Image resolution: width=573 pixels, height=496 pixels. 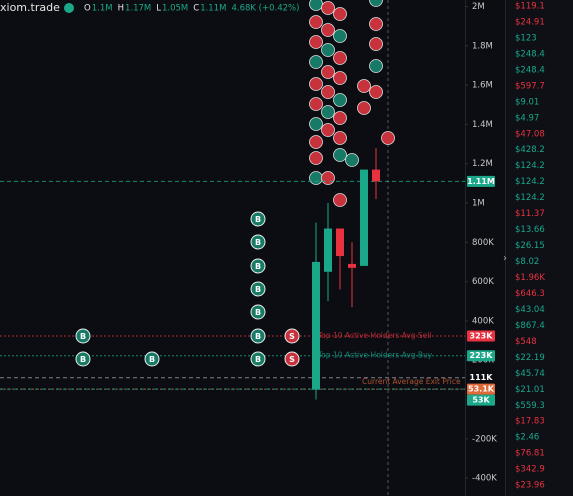 I want to click on ohlc-key: H, so click(x=121, y=9).